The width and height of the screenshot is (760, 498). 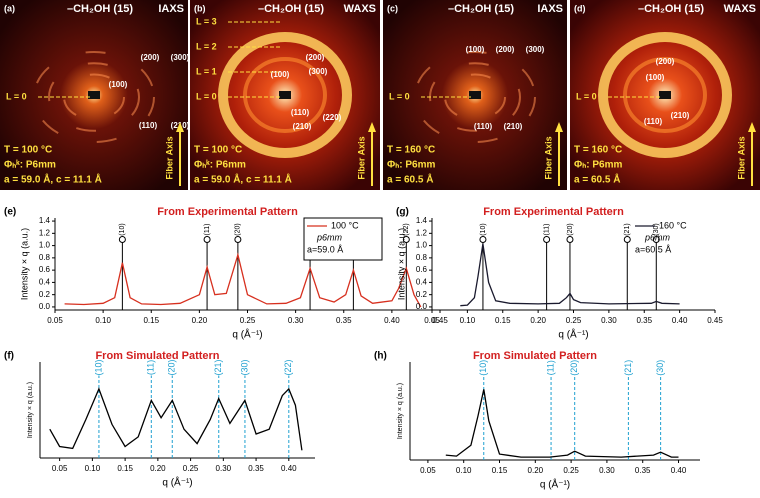 What do you see at coordinates (535, 356) in the screenshot?
I see `chart-title: From Simulated Pattern` at bounding box center [535, 356].